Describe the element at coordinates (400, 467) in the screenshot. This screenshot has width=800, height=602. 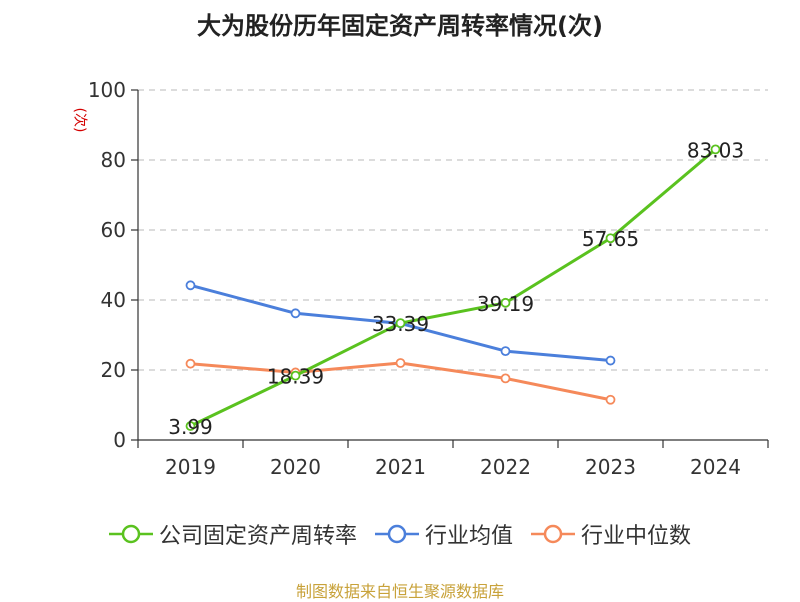
I see `x-tick-label: 2021` at that location.